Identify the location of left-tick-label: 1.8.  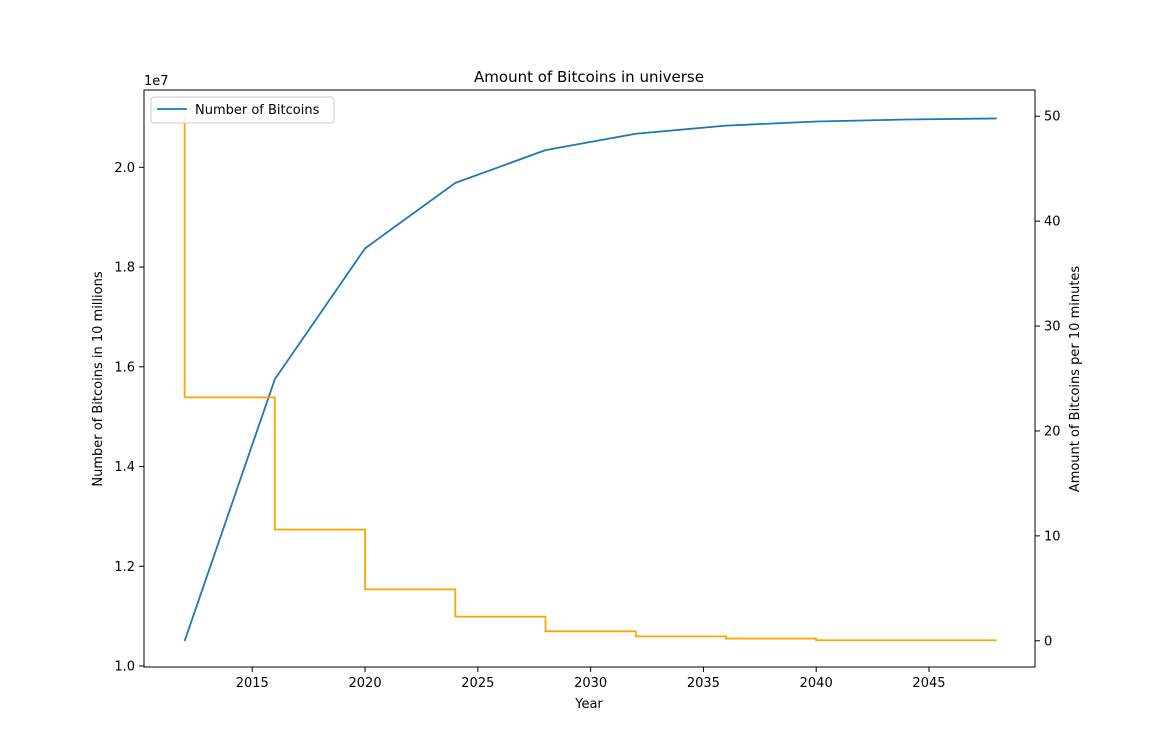
(124, 268).